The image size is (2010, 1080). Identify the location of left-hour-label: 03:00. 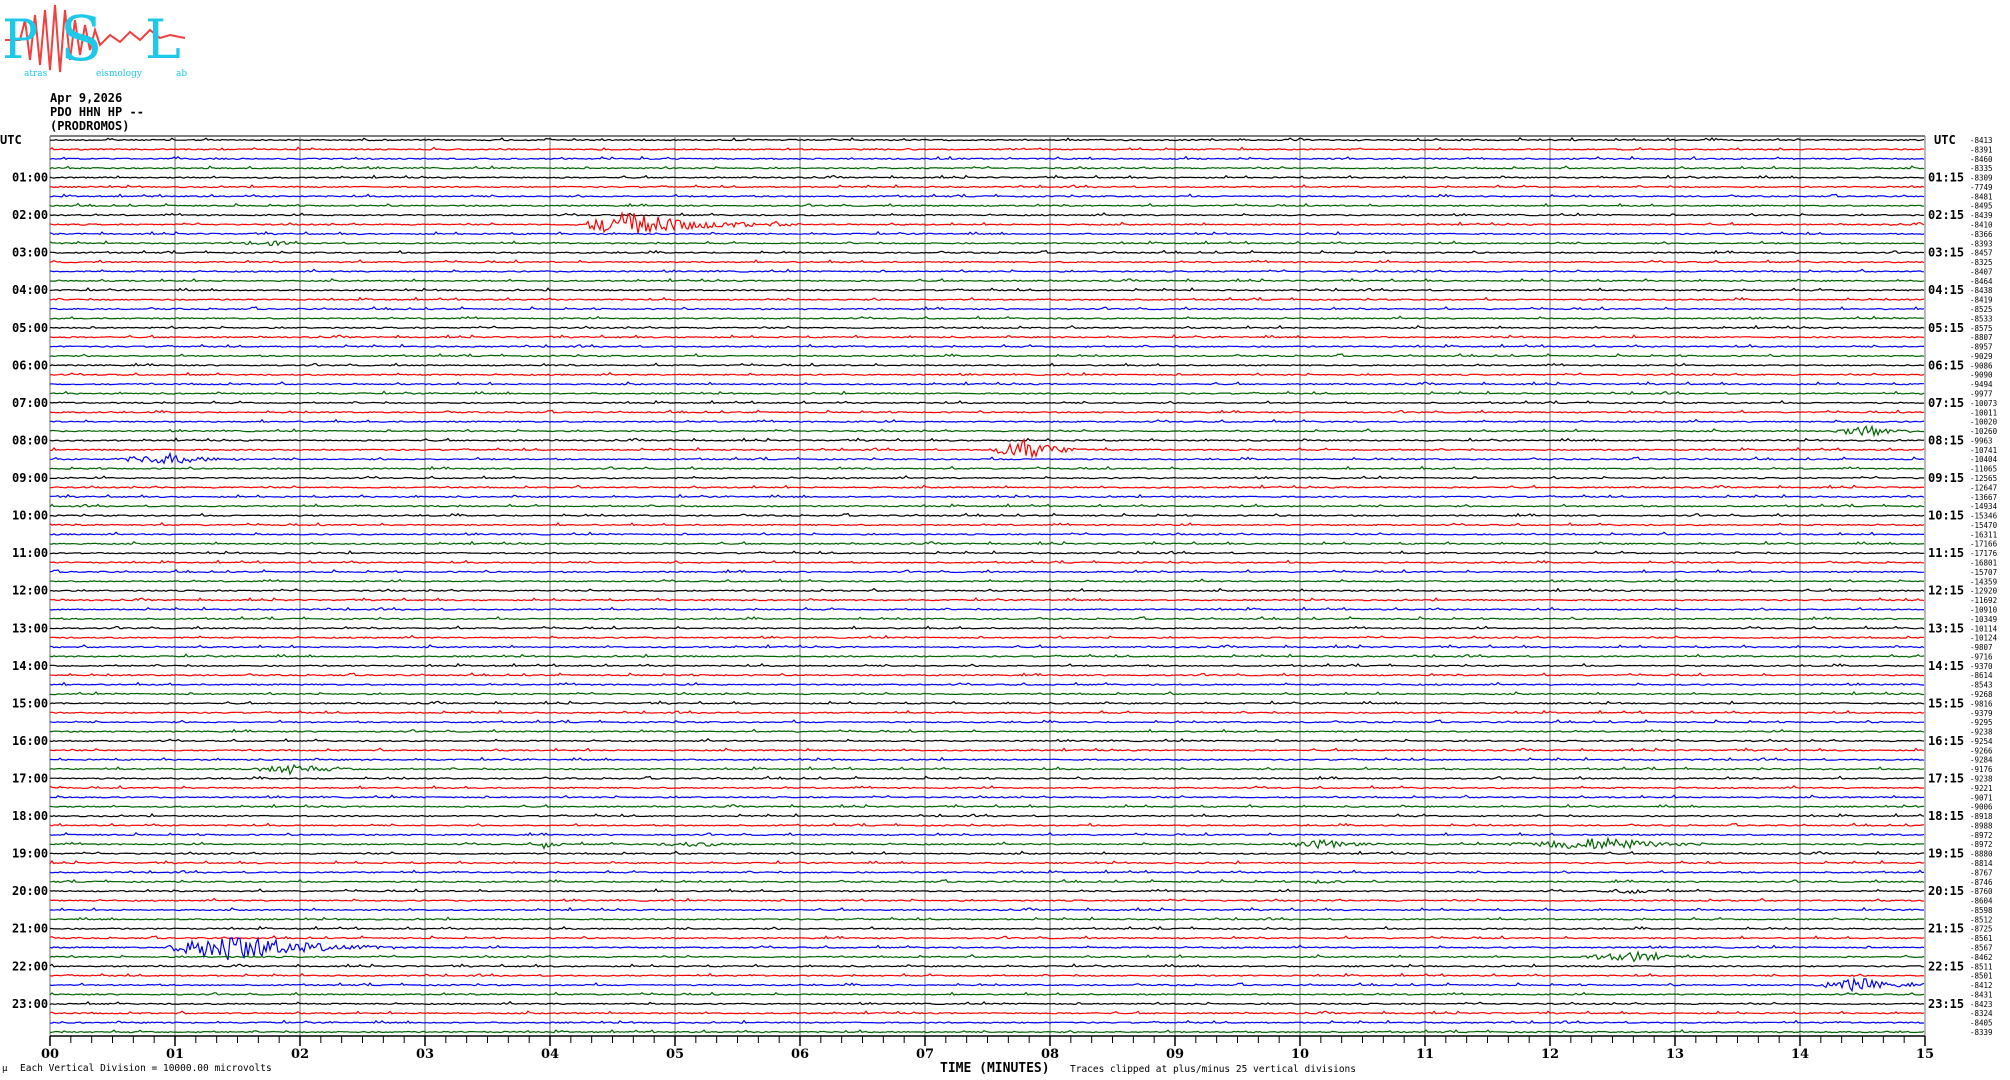
(30, 253).